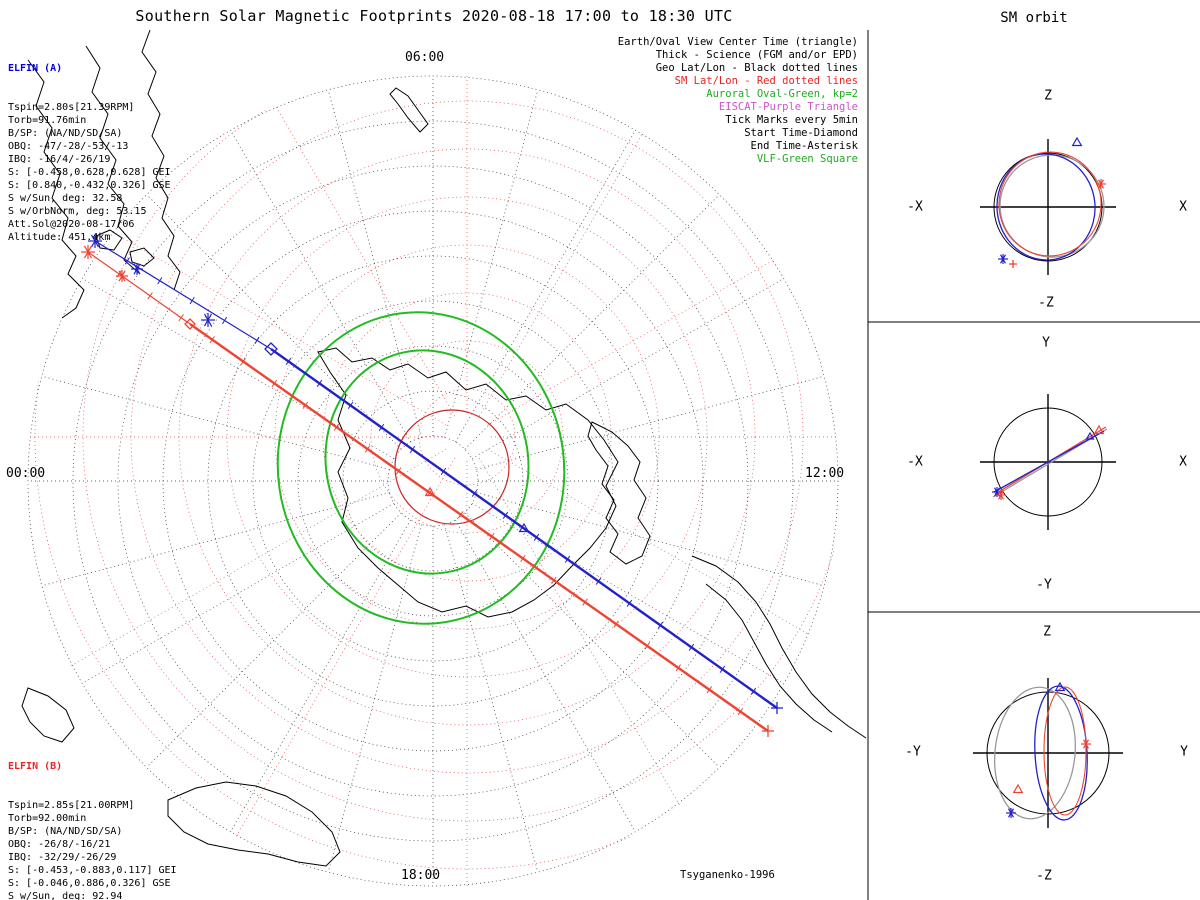 This screenshot has width=1200, height=900. Describe the element at coordinates (766, 81) in the screenshot. I see `legend-item: SM Lat/Lon - Red dotted lines` at that location.